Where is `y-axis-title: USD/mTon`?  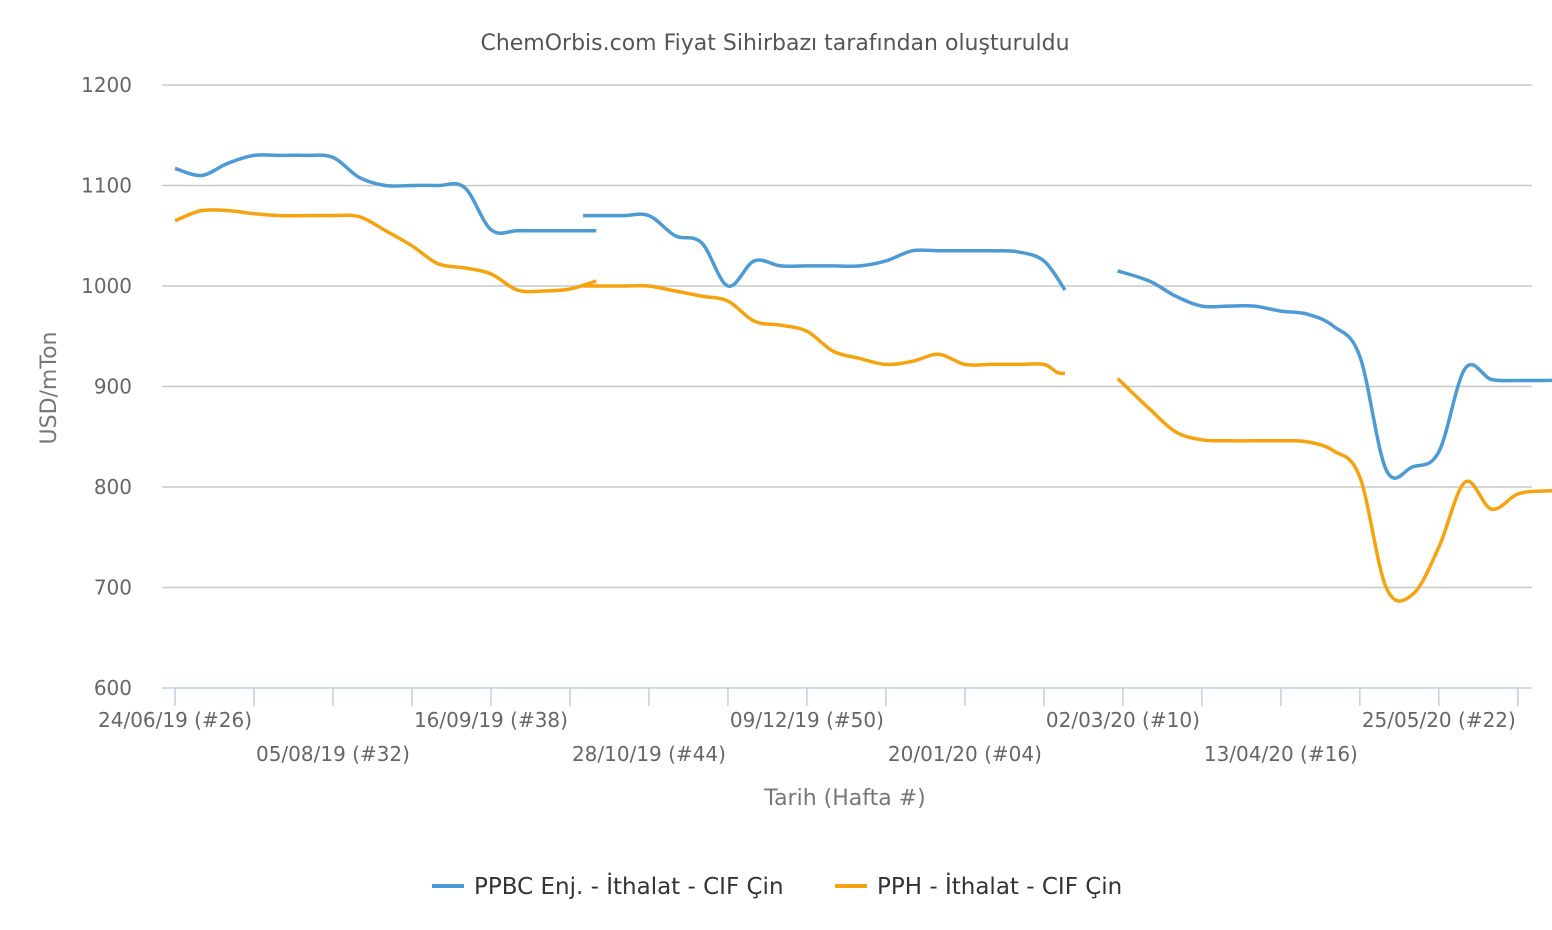
y-axis-title: USD/mTon is located at coordinates (49, 388).